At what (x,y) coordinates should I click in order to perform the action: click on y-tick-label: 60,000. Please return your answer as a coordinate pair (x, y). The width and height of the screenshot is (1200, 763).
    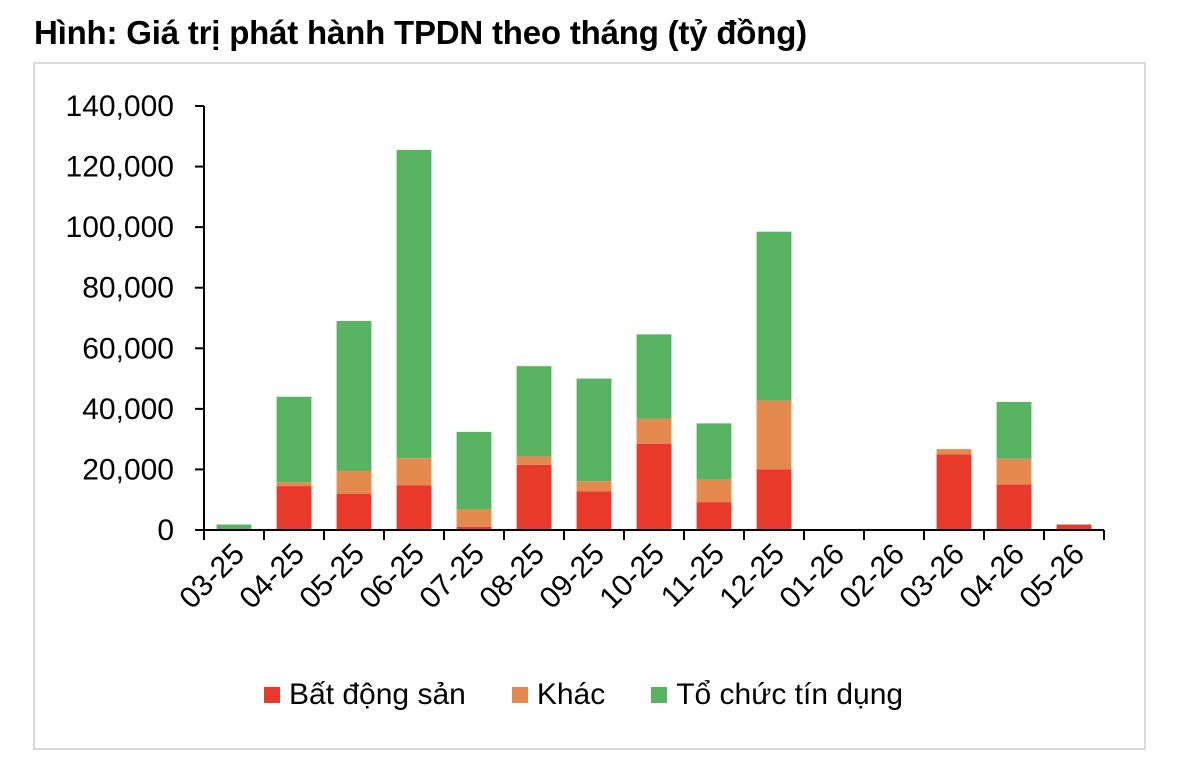
    Looking at the image, I should click on (128, 348).